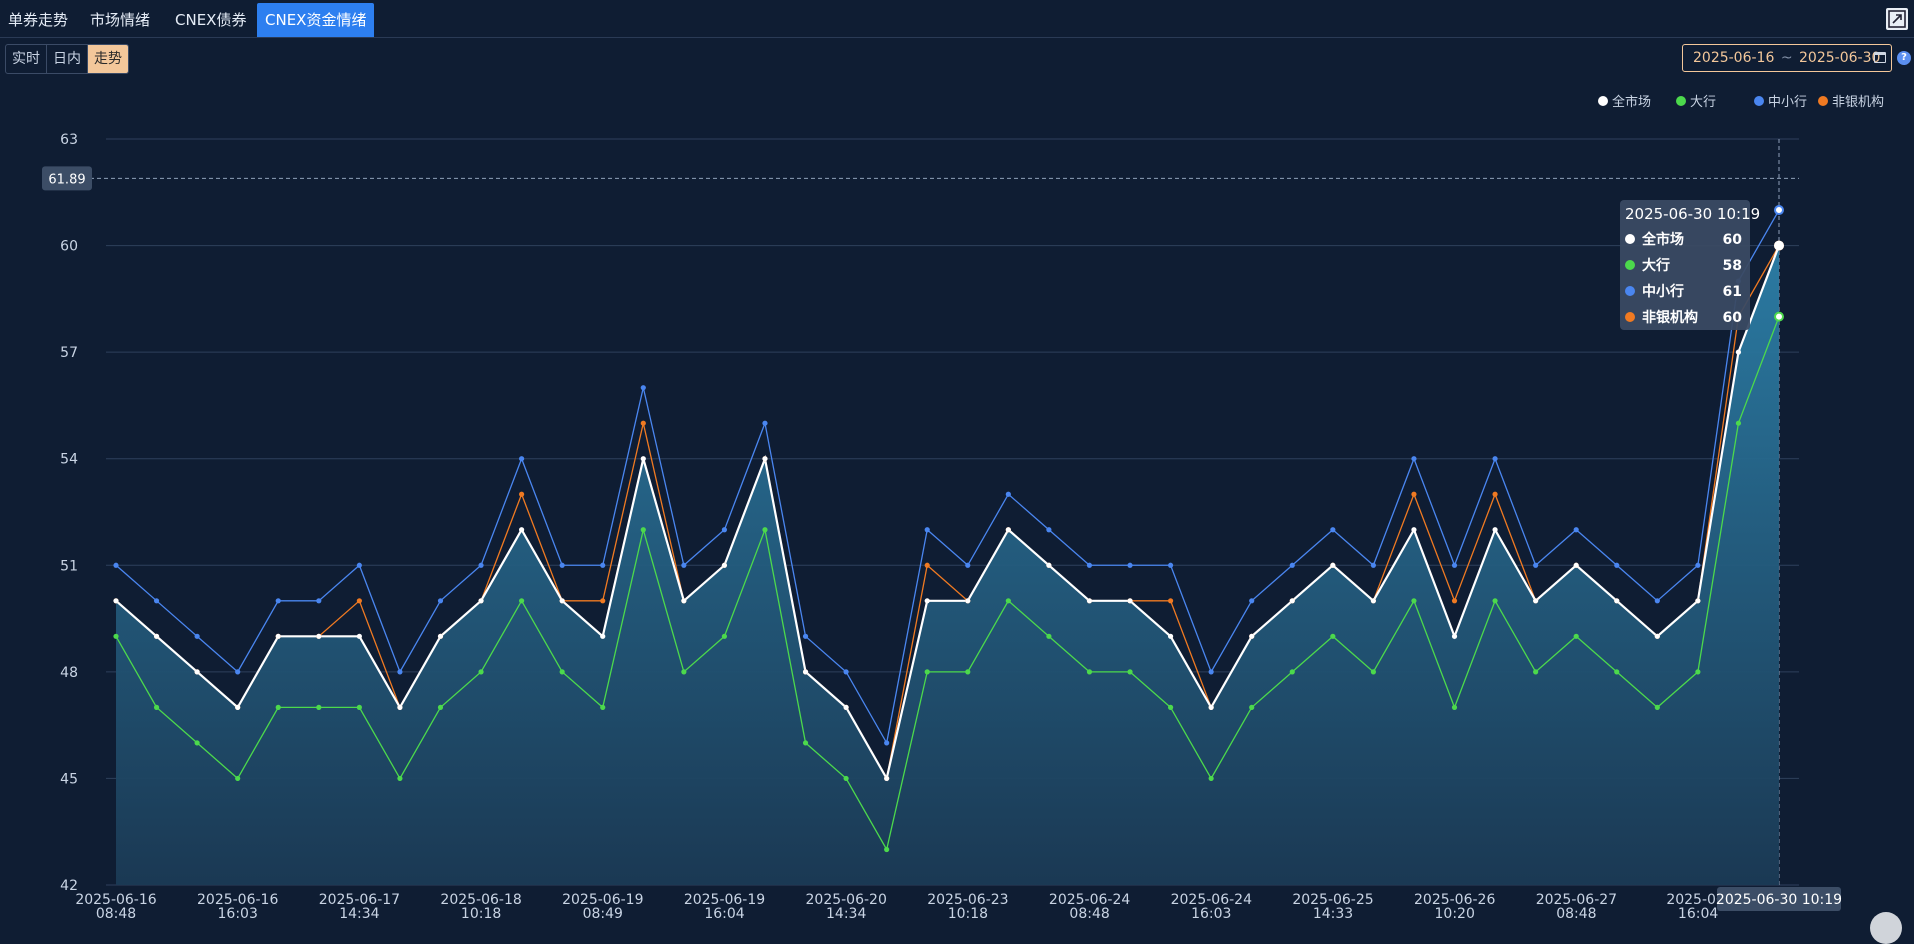 The width and height of the screenshot is (1914, 944). I want to click on tab-single-bond-trend: 单券走势, so click(38, 20).